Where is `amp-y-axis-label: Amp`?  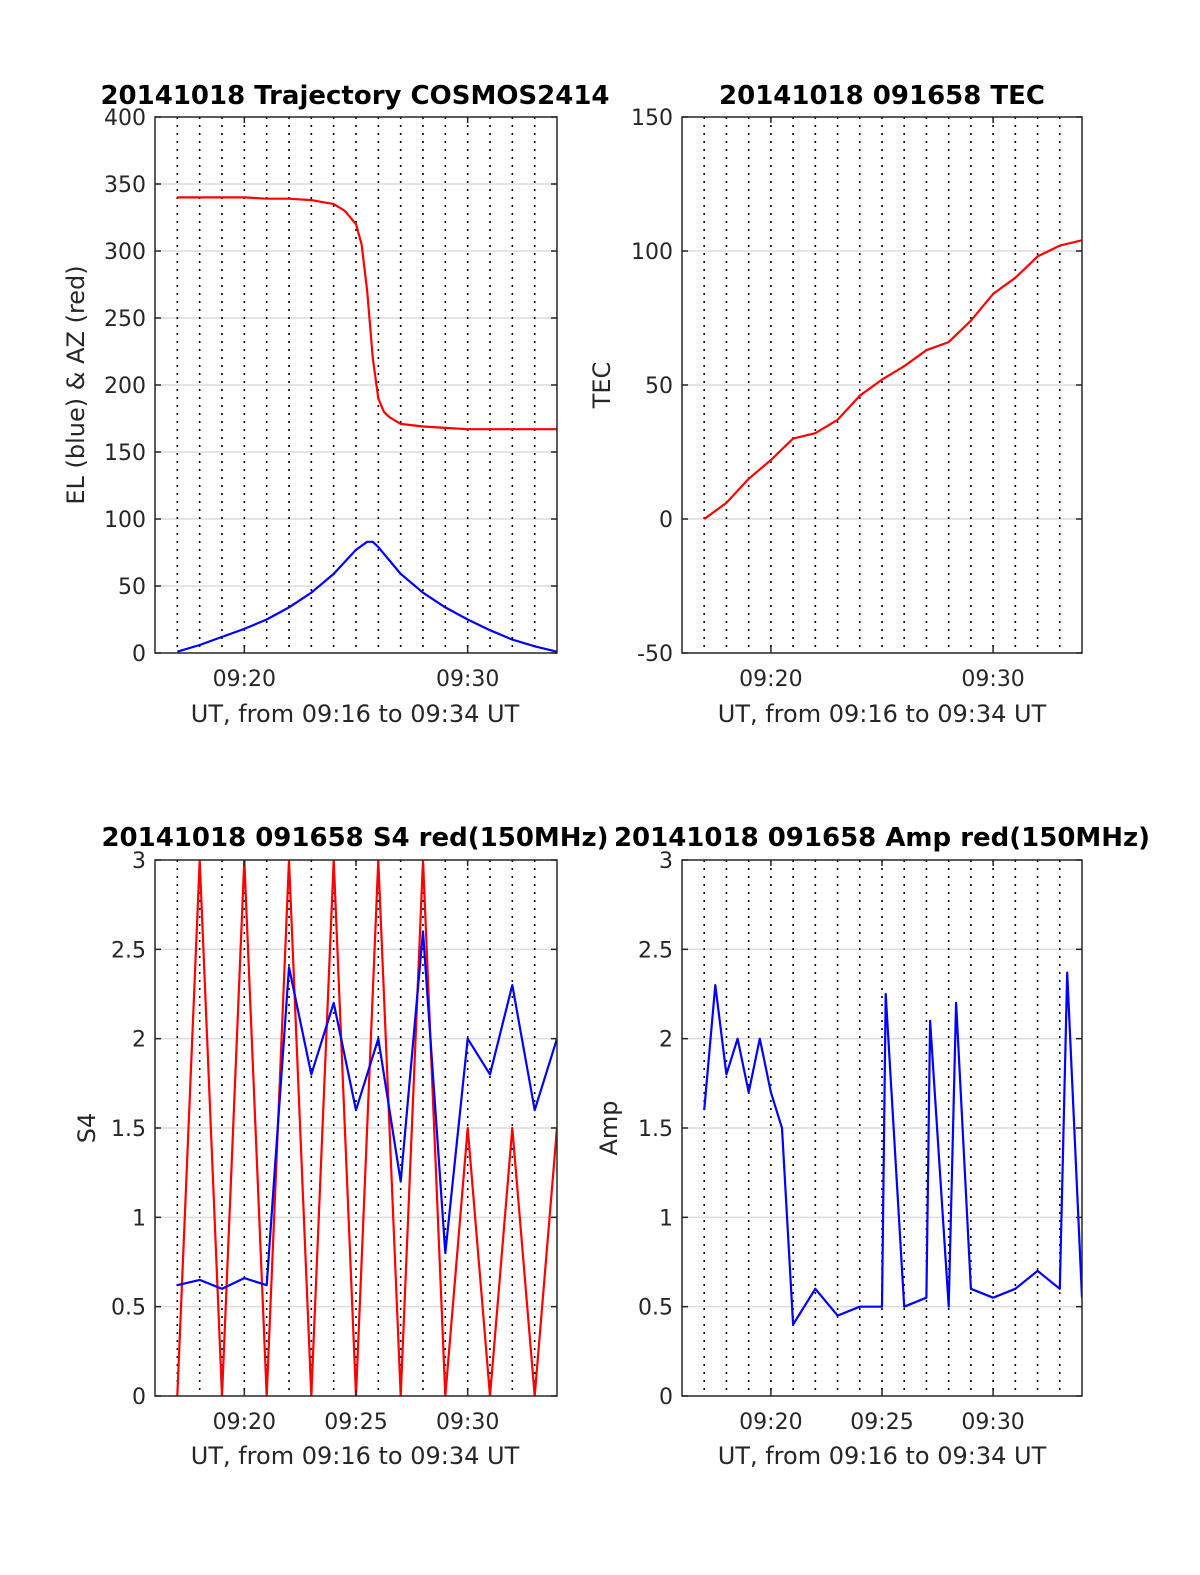
amp-y-axis-label: Amp is located at coordinates (609, 1127).